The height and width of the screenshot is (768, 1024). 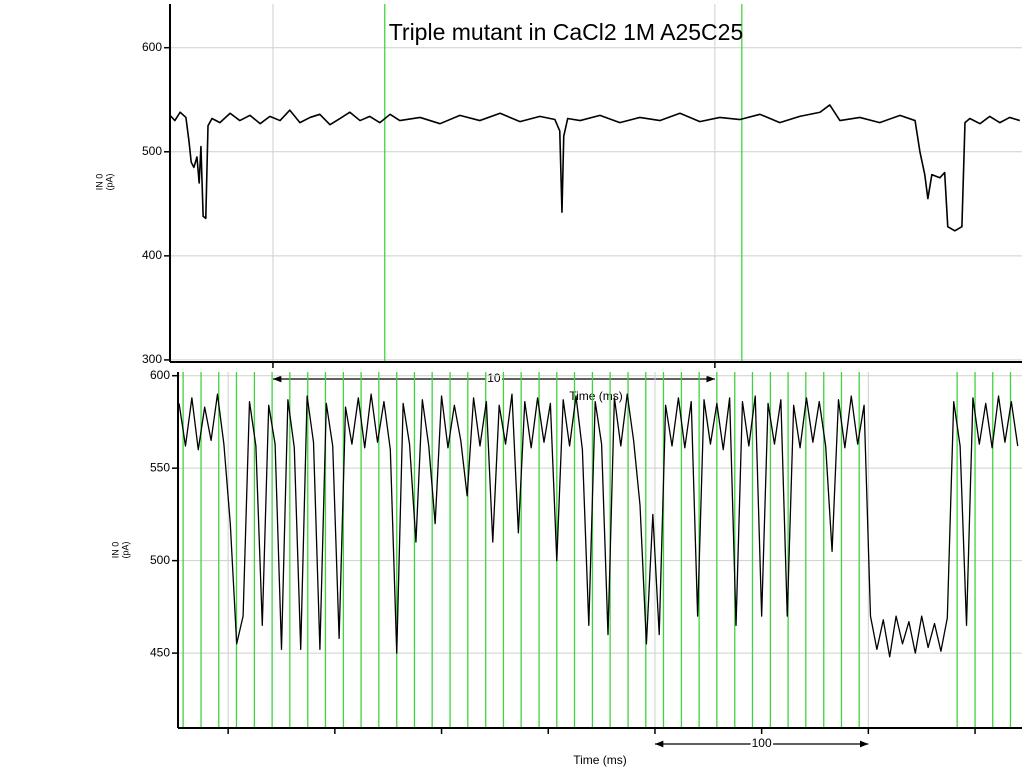 I want to click on scale-bar-label: 100, so click(x=762, y=743).